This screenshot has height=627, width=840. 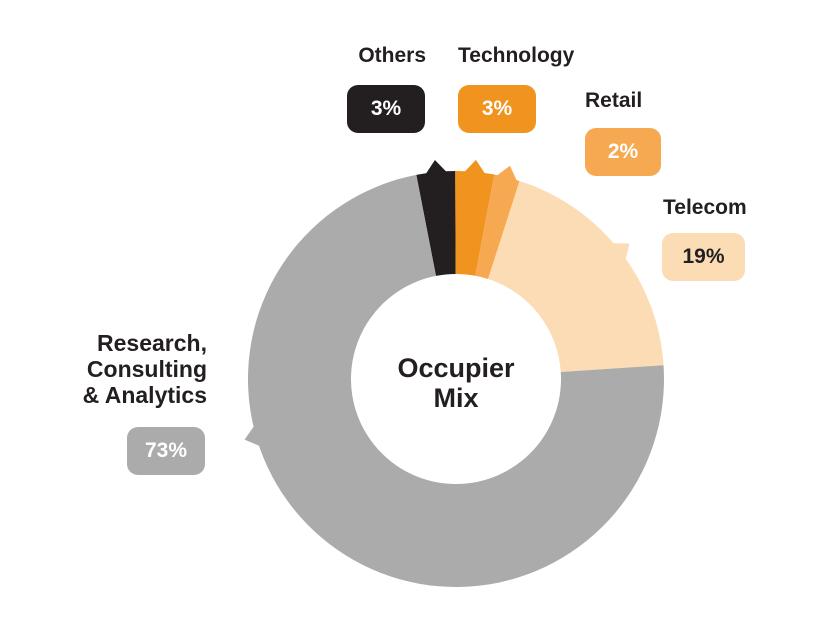 I want to click on donut-segment-telecom, so click(x=576, y=276).